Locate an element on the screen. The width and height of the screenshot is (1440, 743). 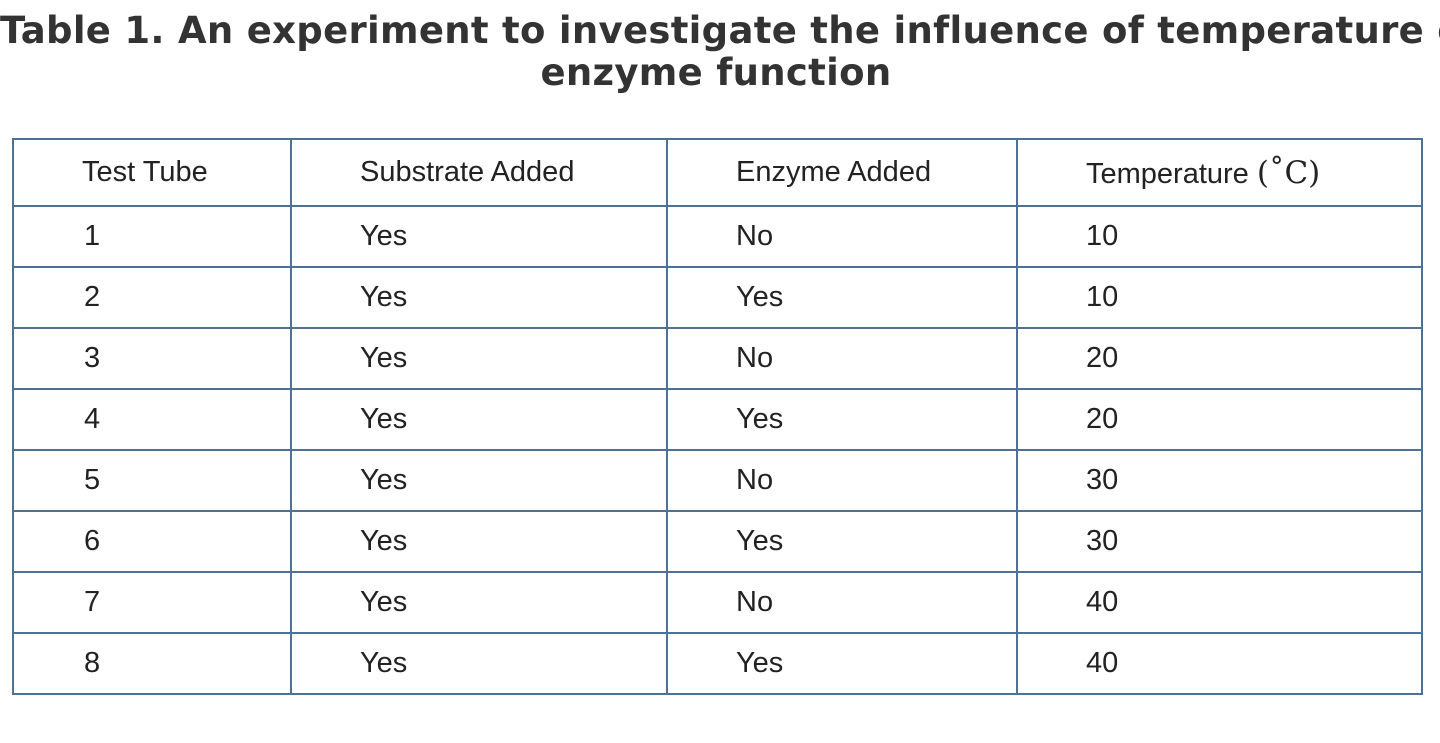
table-row: 2 Yes Yes 10 is located at coordinates (717, 297).